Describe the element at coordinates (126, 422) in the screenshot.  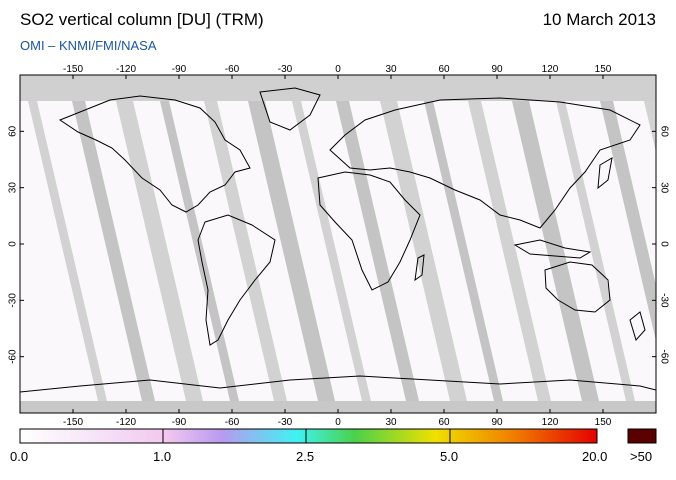
I see `lon-label-bottom: -120` at that location.